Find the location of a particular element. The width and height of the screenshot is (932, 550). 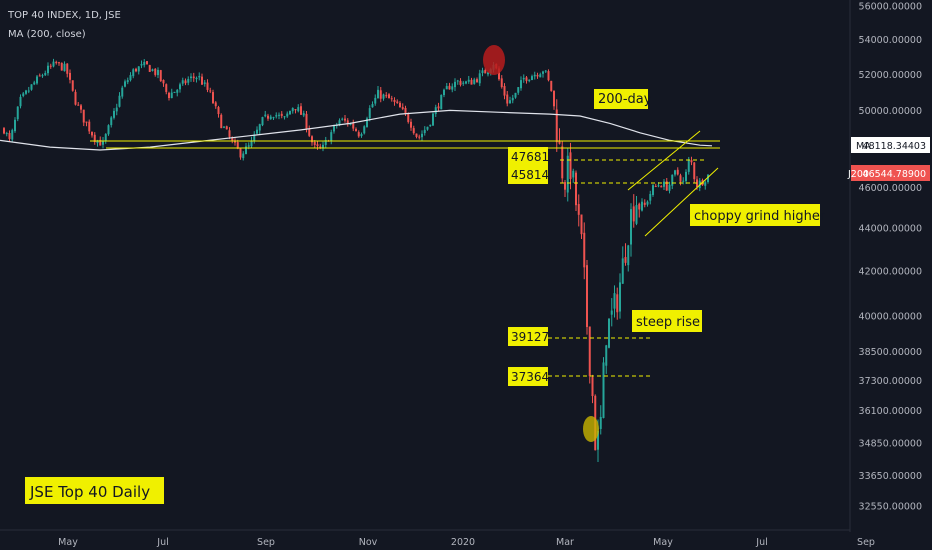

price-tick-label: 34850.00000 is located at coordinates (890, 444).